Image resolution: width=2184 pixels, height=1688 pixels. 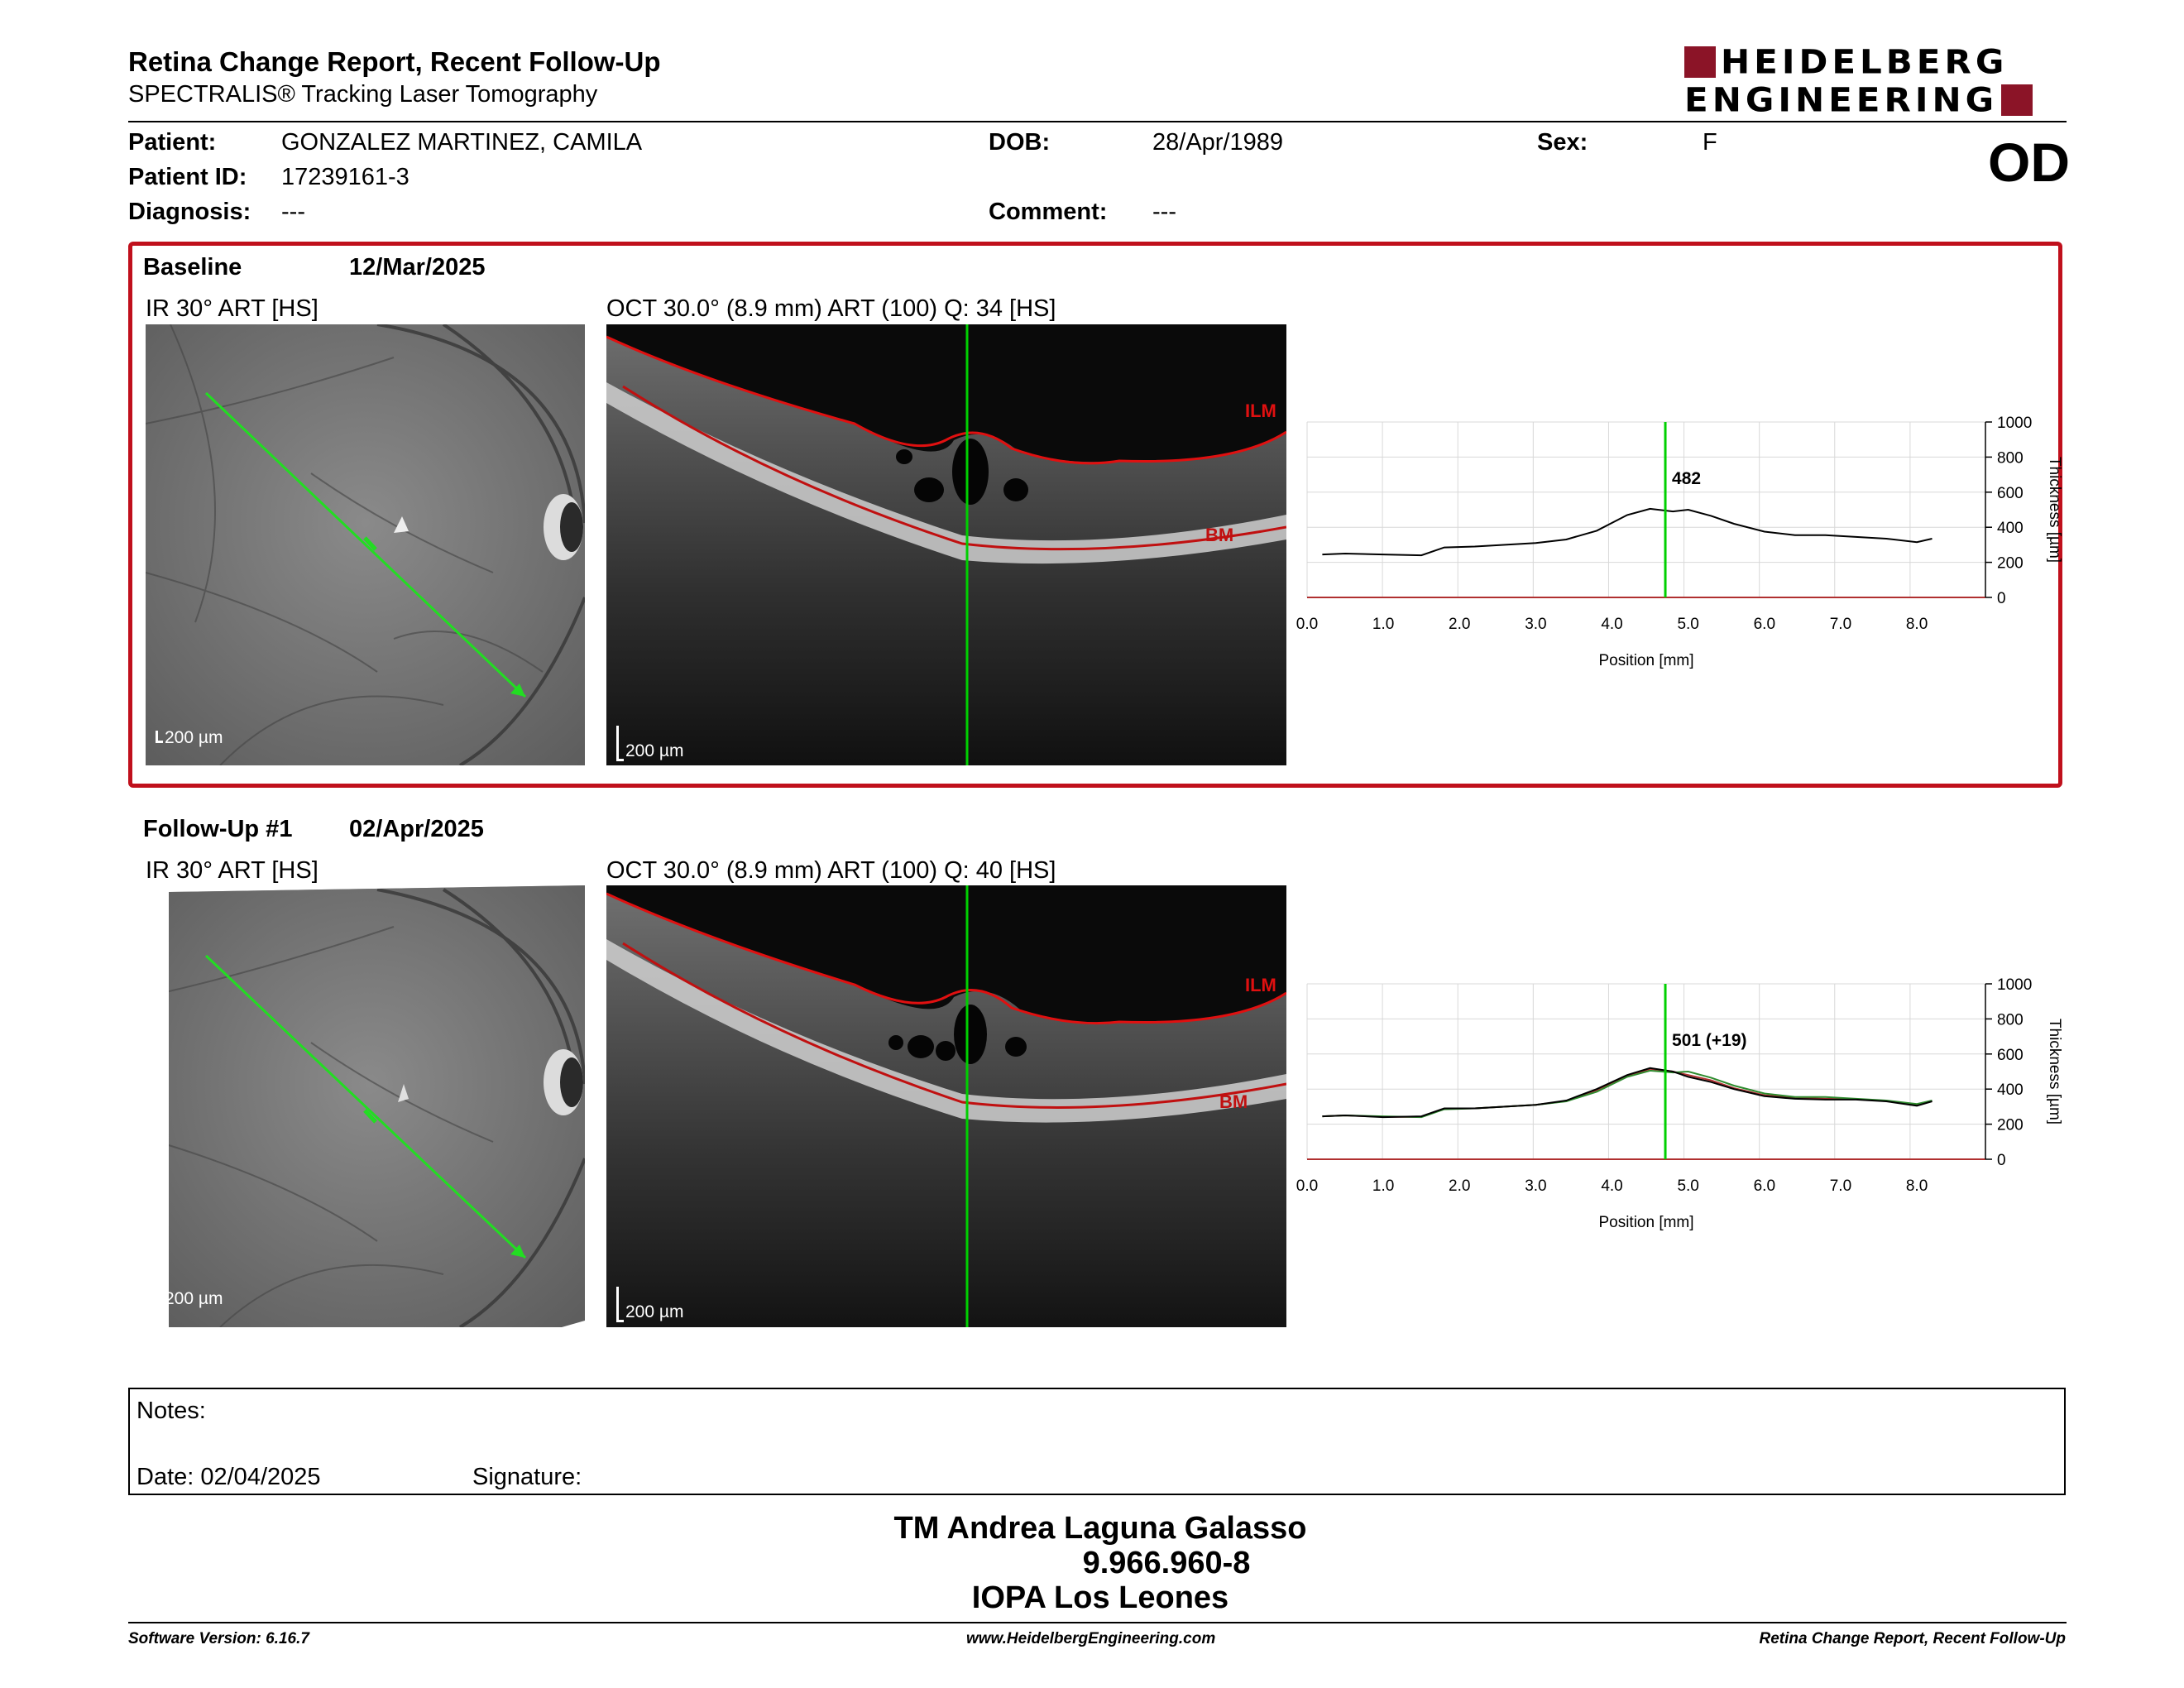 What do you see at coordinates (189, 1299) in the screenshot?
I see `followup-ir-scale: 200 µm` at bounding box center [189, 1299].